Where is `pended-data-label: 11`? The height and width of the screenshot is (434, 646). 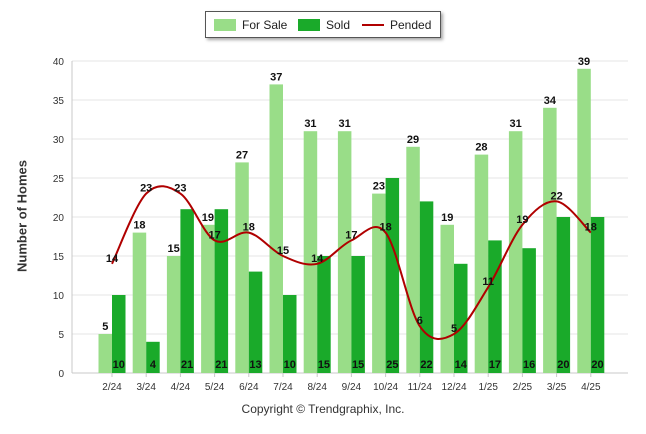 pended-data-label: 11 is located at coordinates (488, 282).